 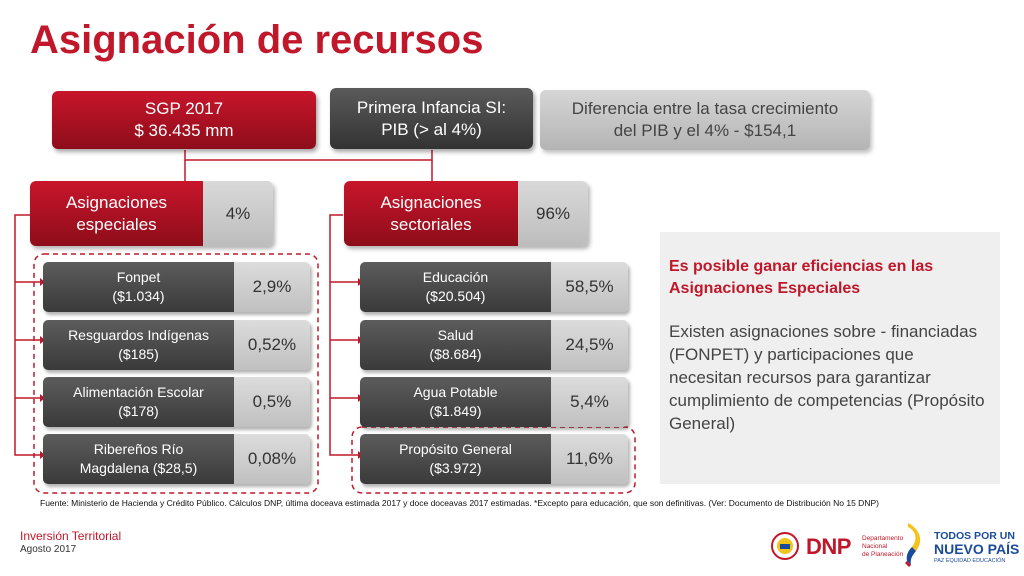 What do you see at coordinates (875, 546) in the screenshot?
I see `dnp-text2: Nacional` at bounding box center [875, 546].